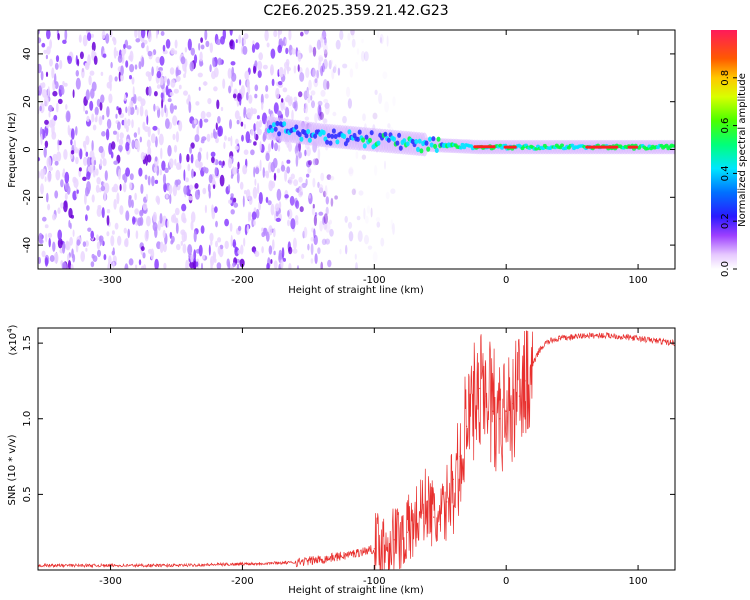 The width and height of the screenshot is (750, 600). I want to click on colorbar-tick-label: 0.8, so click(725, 78).